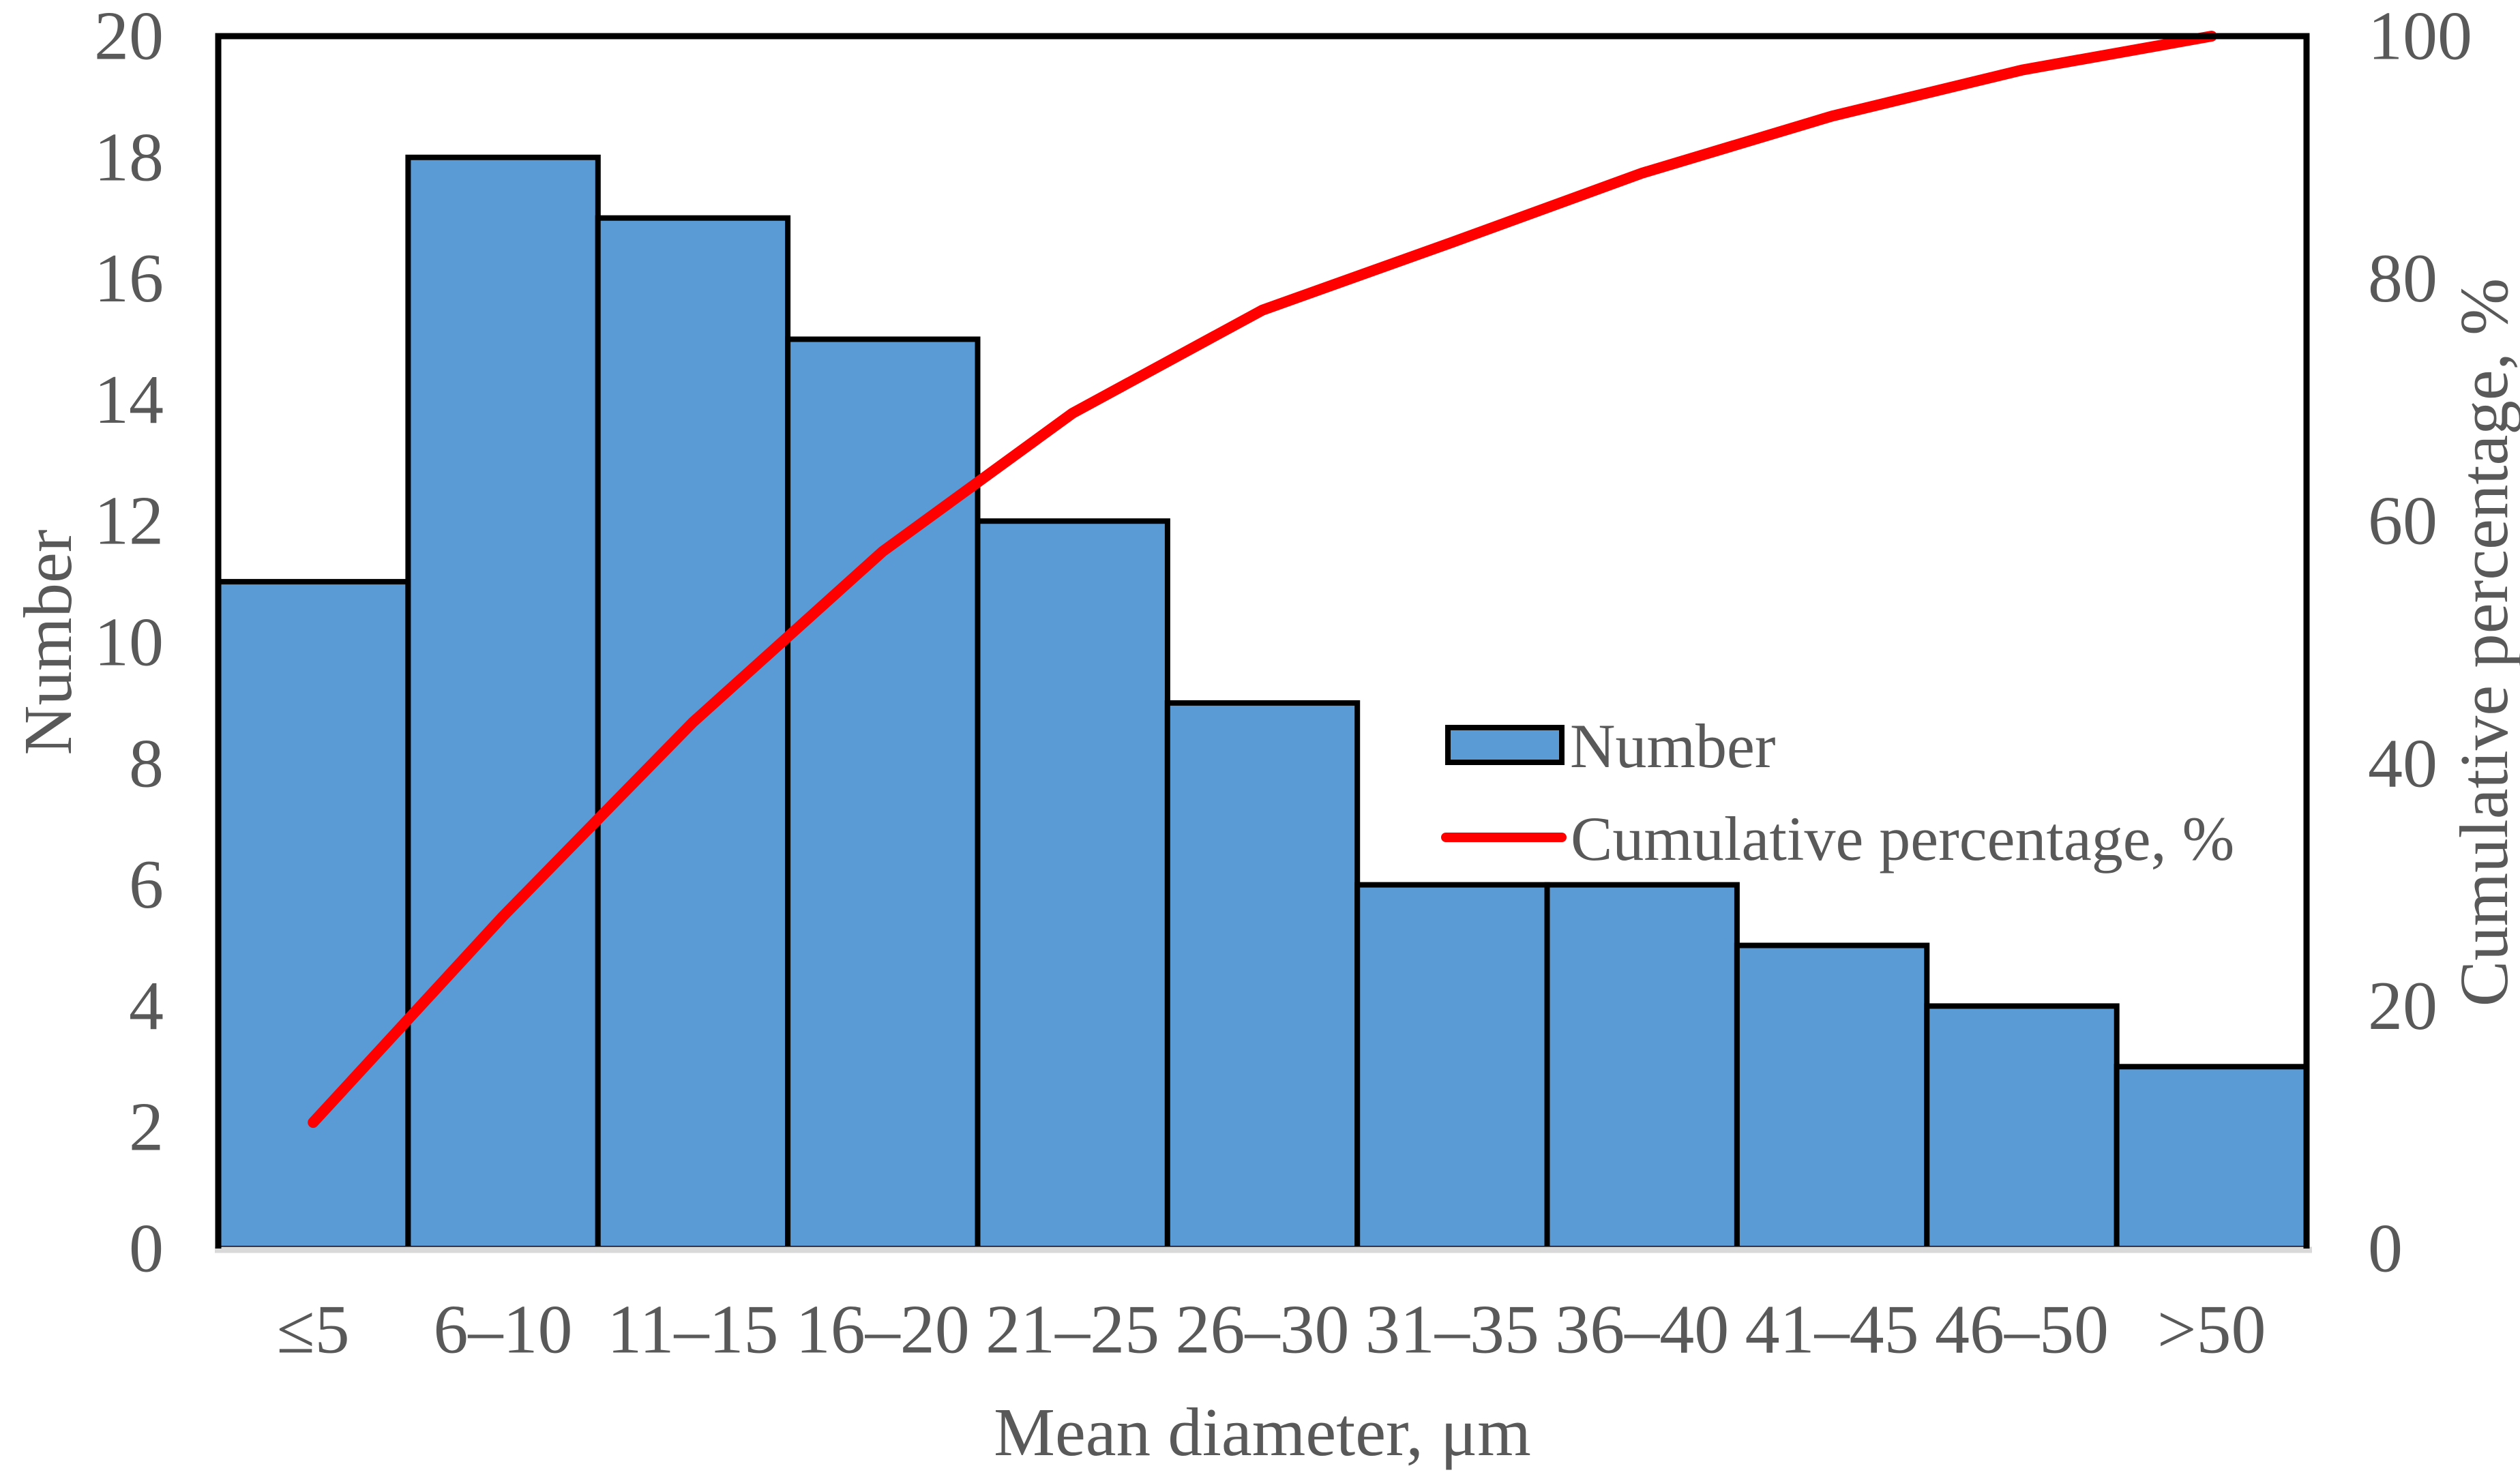 This screenshot has width=2520, height=1479. I want to click on x-tick-label: 31–35, so click(1452, 1330).